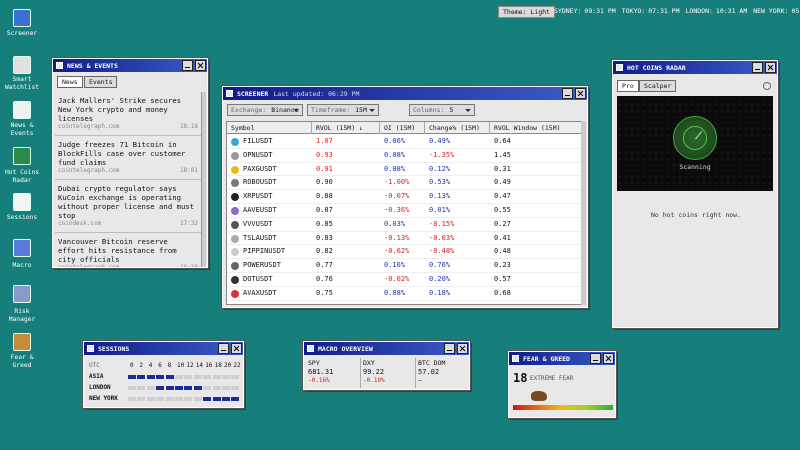 The image size is (800, 450). What do you see at coordinates (132, 365) in the screenshot?
I see `hour-label: 0` at bounding box center [132, 365].